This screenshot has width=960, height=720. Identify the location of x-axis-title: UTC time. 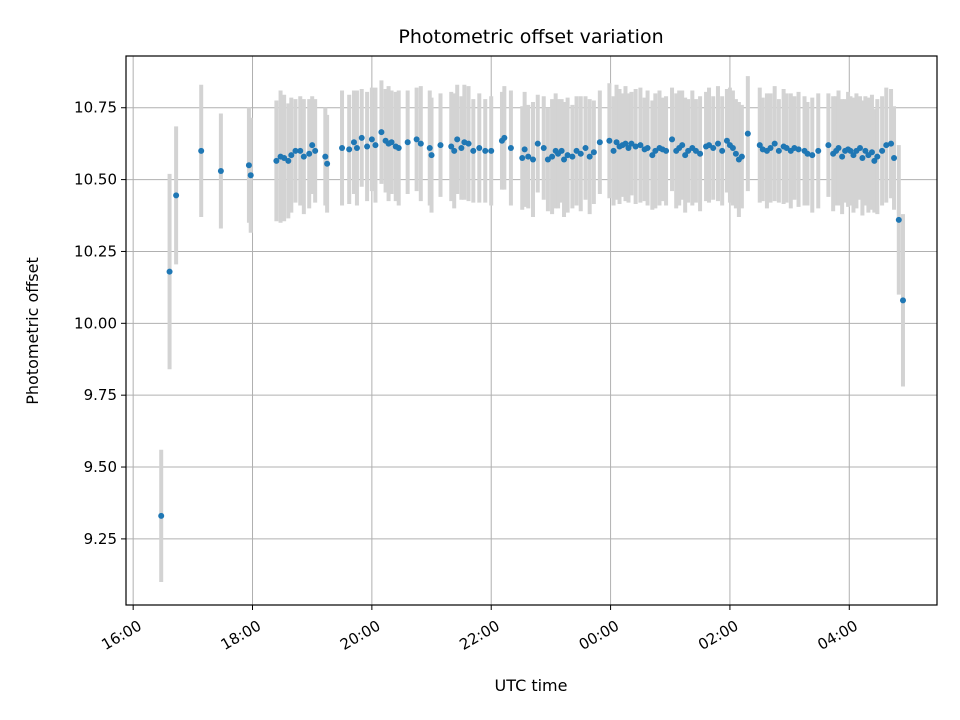
(531, 685).